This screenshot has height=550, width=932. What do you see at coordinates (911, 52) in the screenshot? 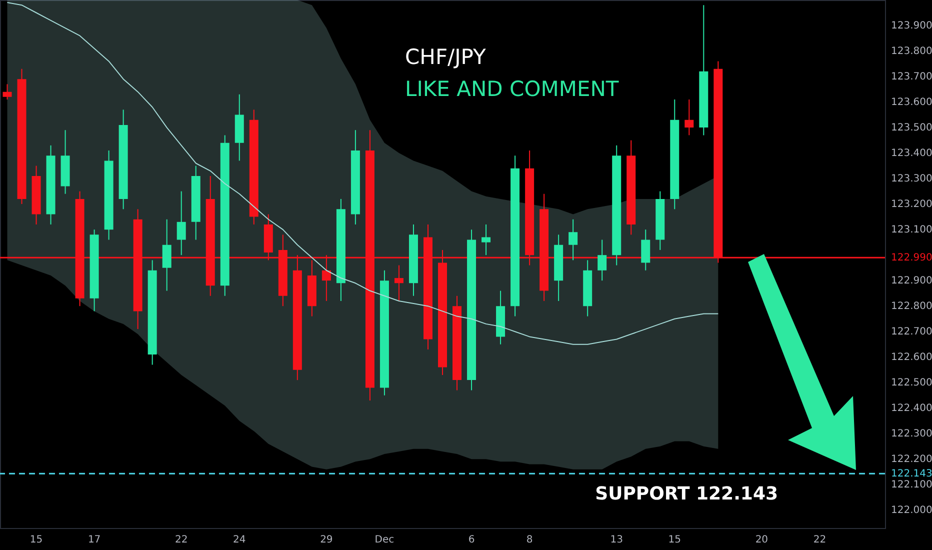
I see `y-tick-label: 123.800` at bounding box center [911, 52].